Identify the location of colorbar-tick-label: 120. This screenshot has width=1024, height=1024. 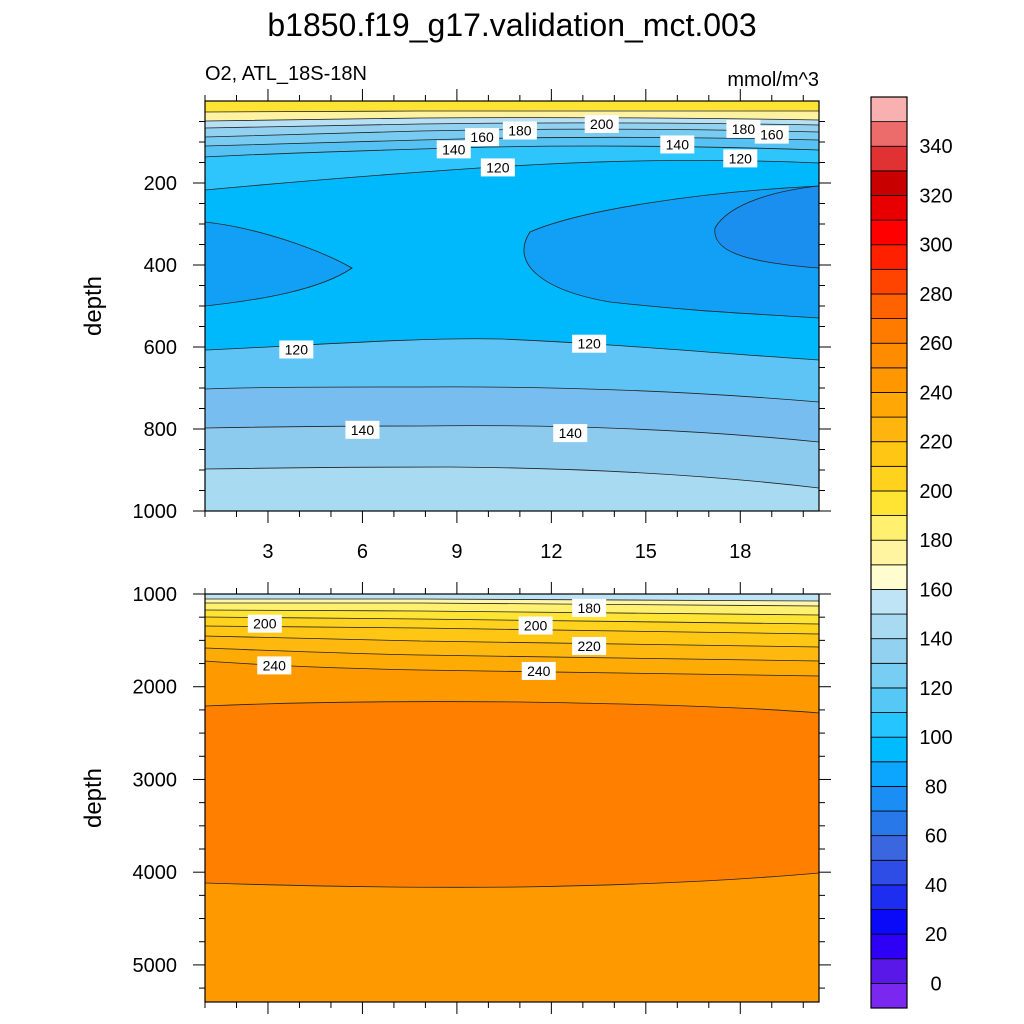
(935, 689).